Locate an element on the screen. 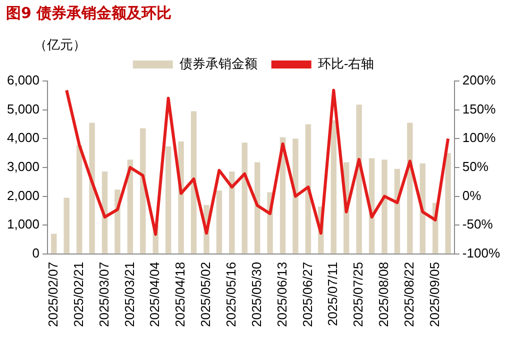 This screenshot has width=509, height=350. legend-label: 环比-右轴 is located at coordinates (346, 64).